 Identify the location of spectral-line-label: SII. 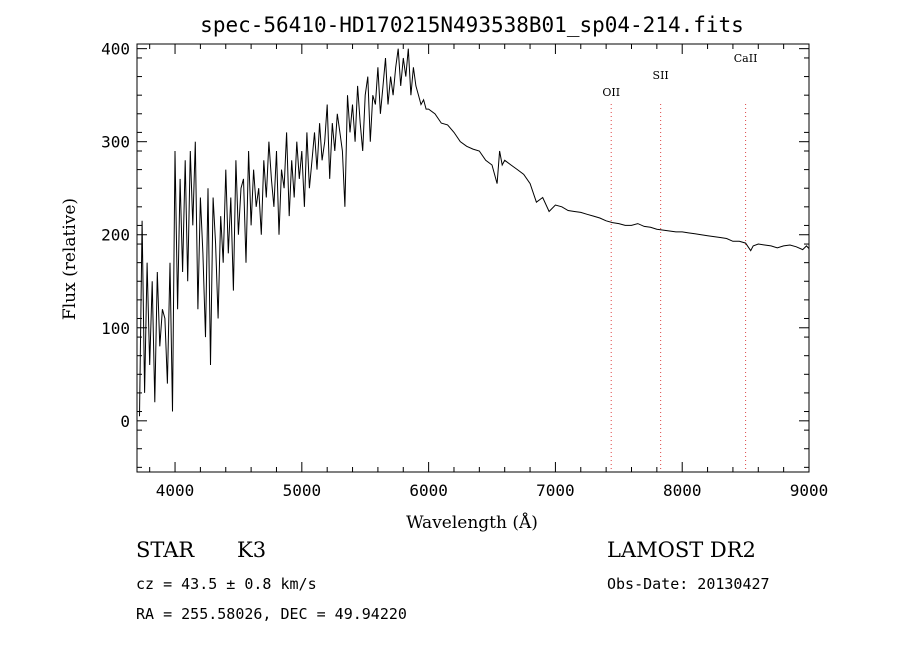
(661, 75).